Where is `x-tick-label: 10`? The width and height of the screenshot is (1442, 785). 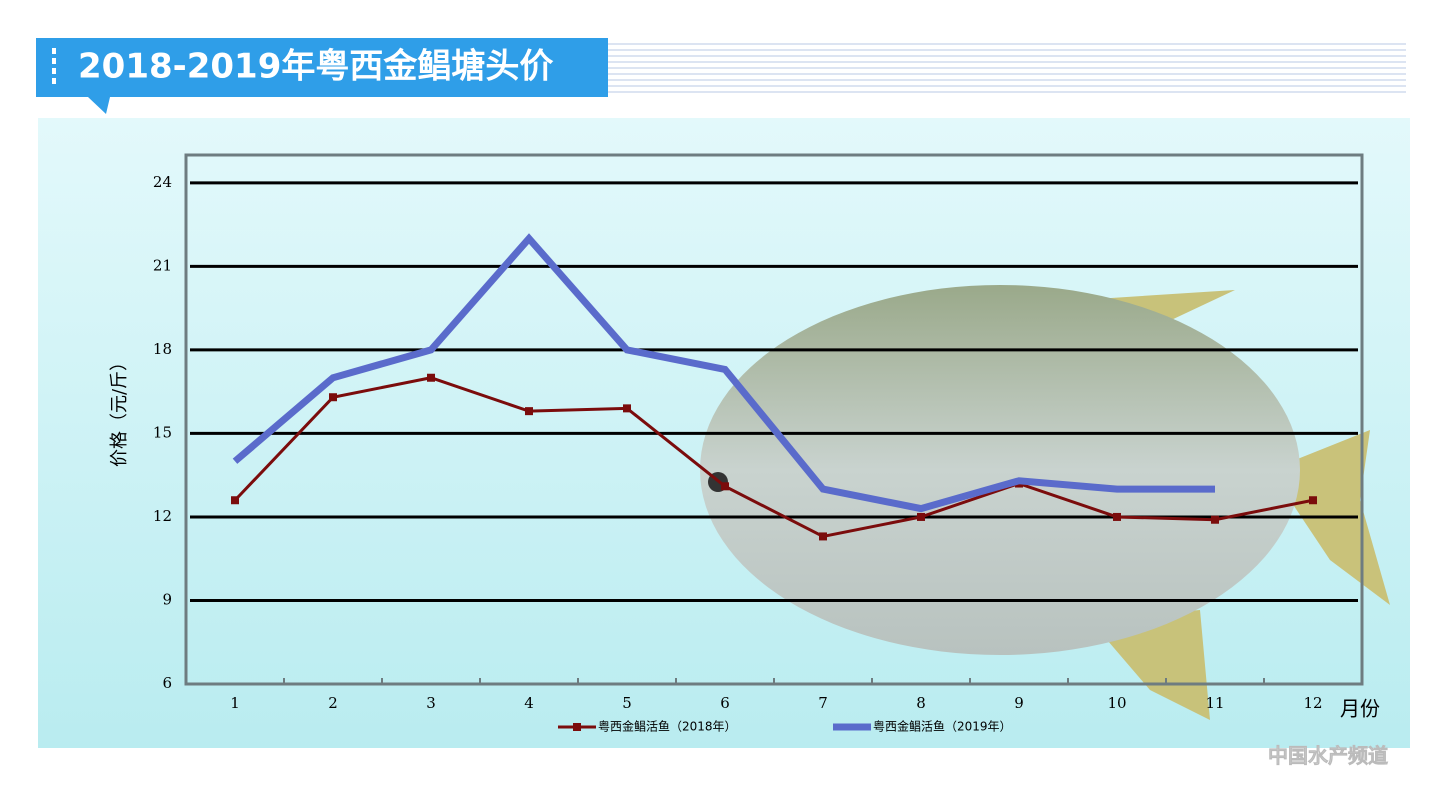 x-tick-label: 10 is located at coordinates (1116, 703).